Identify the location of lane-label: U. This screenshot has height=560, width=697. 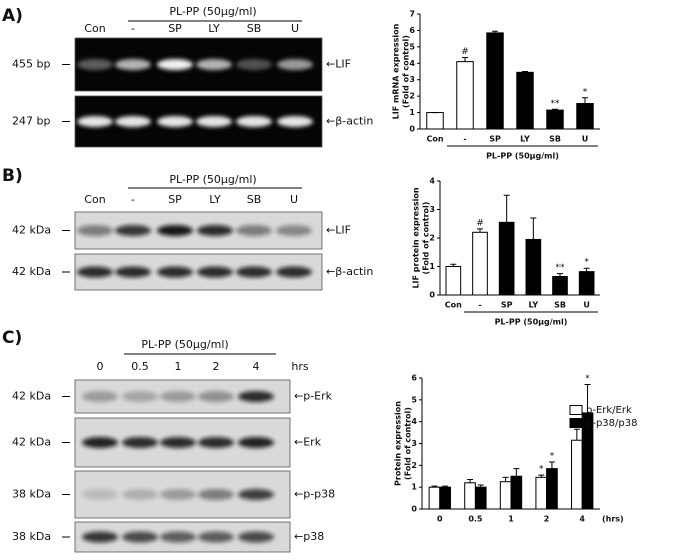
(294, 199).